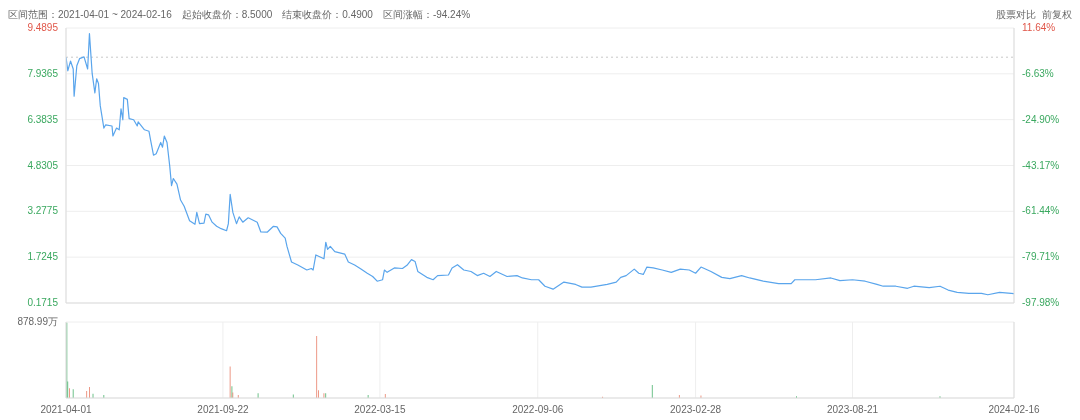  I want to click on y2-tick-label: 11.64%, so click(1039, 27).